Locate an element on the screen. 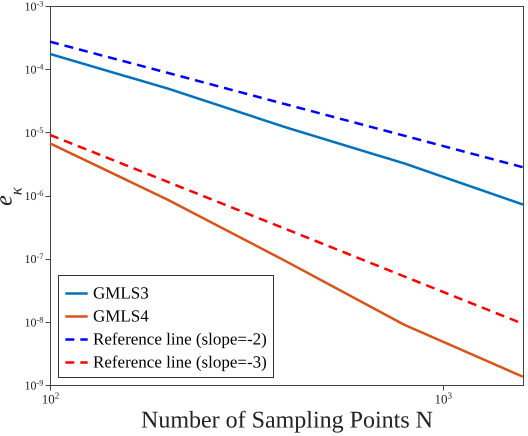  legend-label: Reference line (slope=-3) is located at coordinates (180, 362).